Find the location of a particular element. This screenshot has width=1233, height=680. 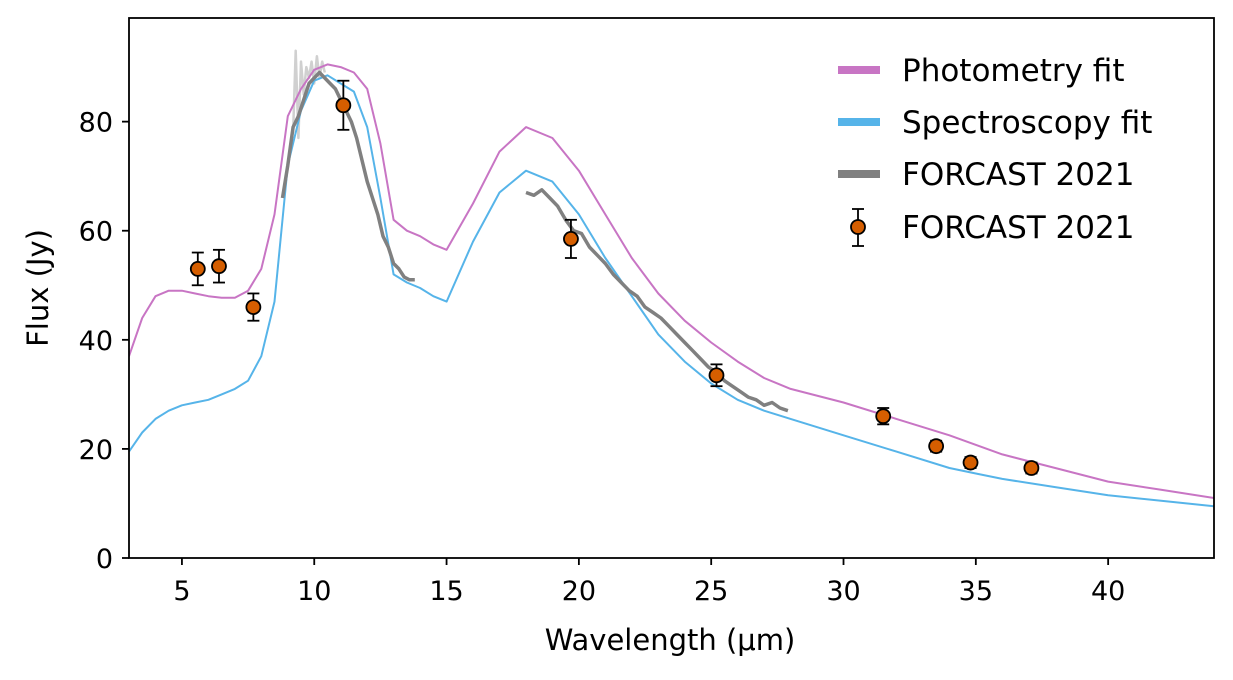

legend-swatch-forcast-photometry is located at coordinates (858, 227).